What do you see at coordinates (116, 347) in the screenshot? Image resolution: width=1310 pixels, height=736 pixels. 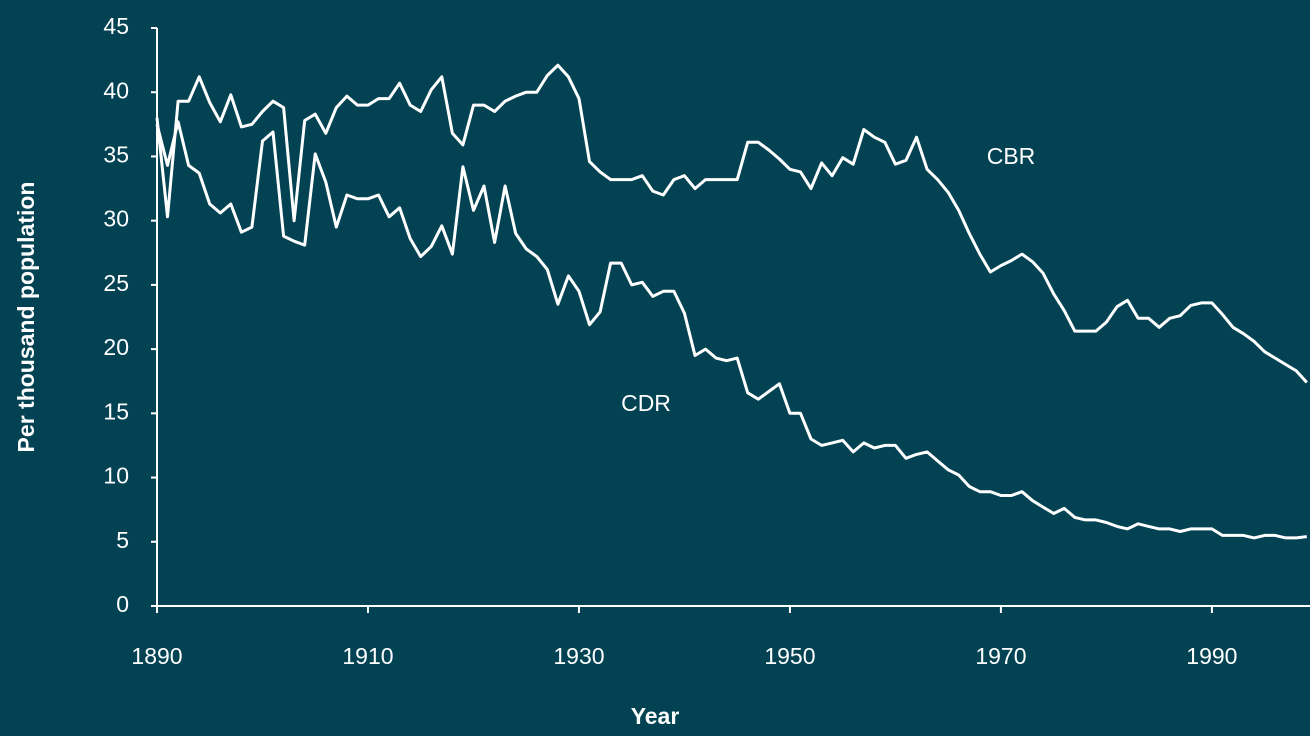 I see `y-tick-label: 20` at bounding box center [116, 347].